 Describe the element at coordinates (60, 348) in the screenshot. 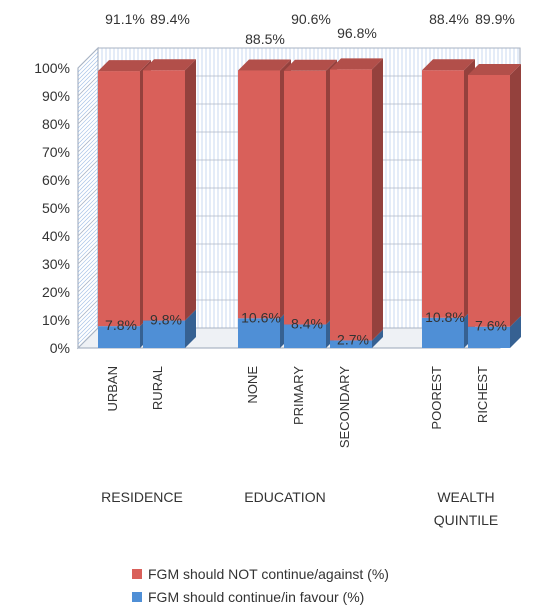

I see `y-tick-label: 0%` at that location.